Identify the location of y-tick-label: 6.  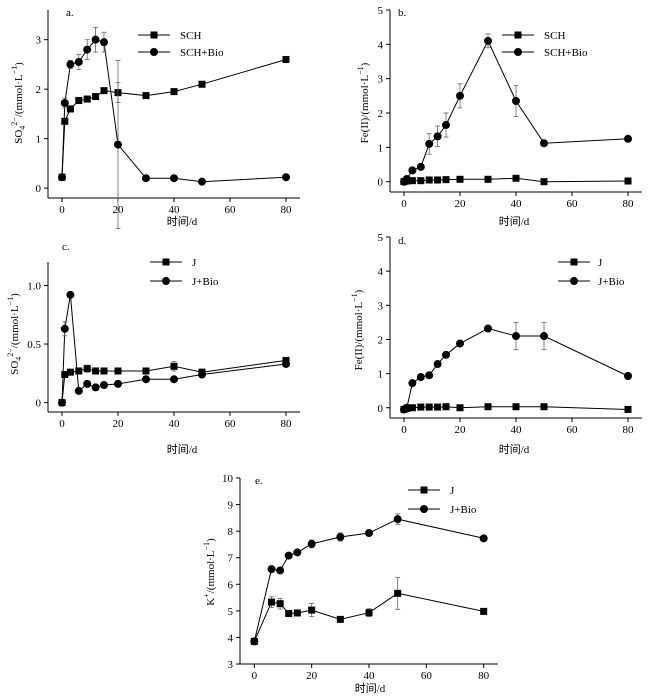
(231, 585).